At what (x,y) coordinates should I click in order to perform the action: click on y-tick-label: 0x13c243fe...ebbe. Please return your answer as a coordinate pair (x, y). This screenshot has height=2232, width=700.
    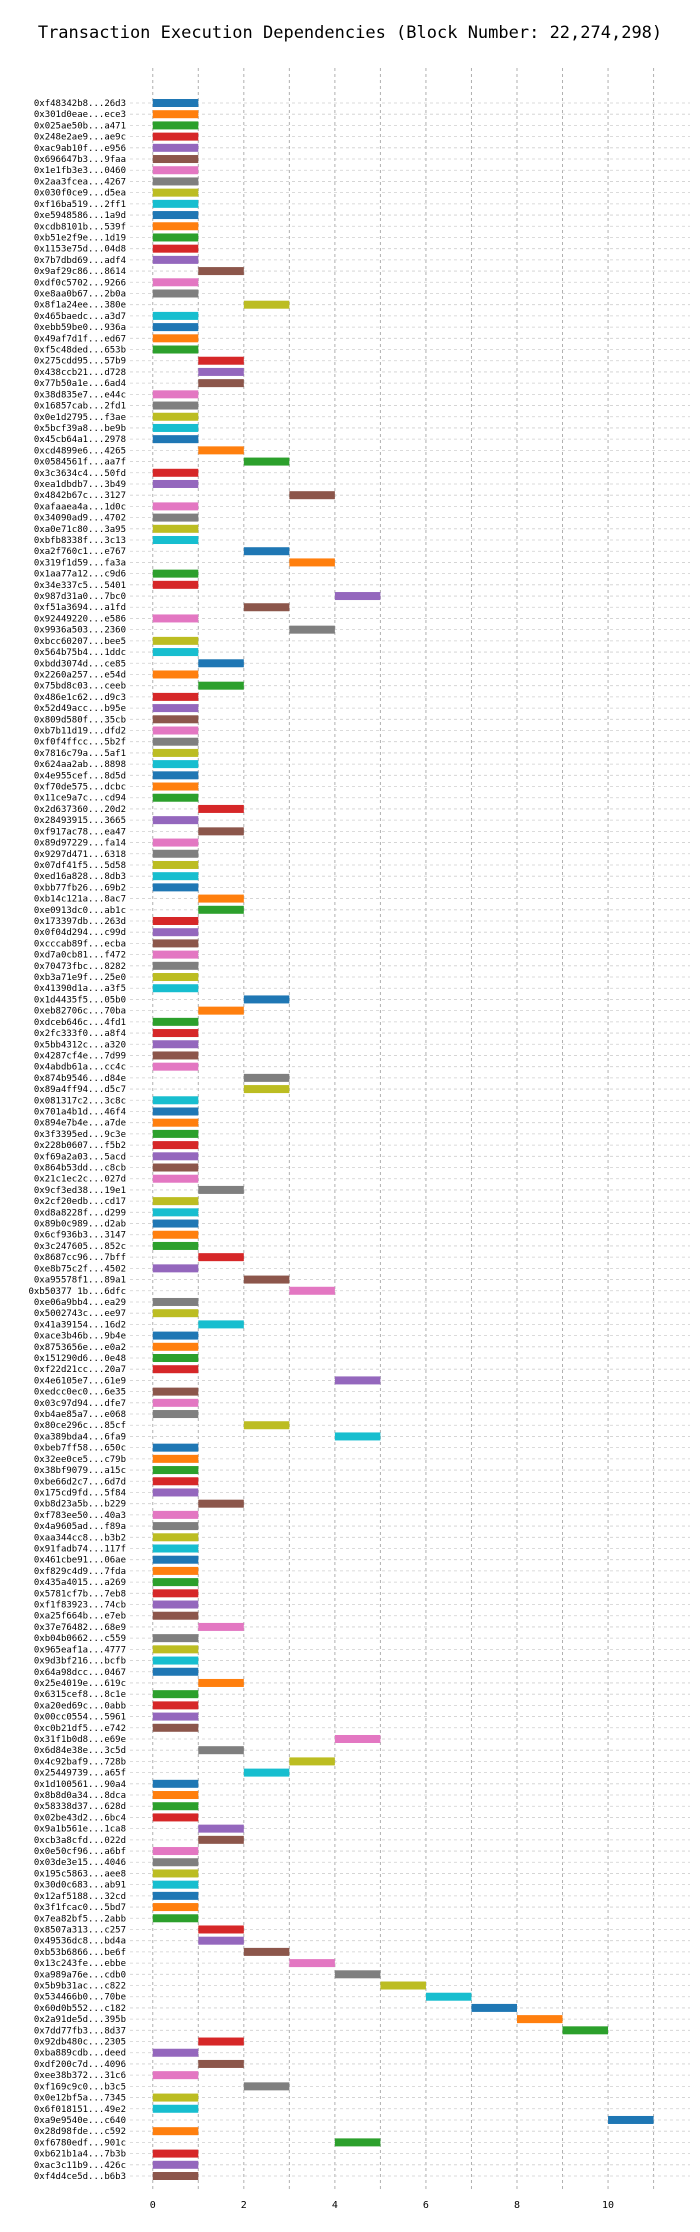
    Looking at the image, I should click on (80, 1964).